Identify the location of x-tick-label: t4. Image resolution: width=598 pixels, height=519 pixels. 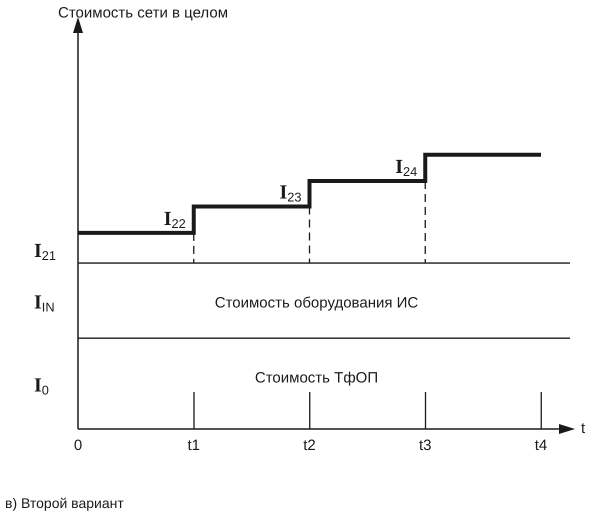
(541, 445).